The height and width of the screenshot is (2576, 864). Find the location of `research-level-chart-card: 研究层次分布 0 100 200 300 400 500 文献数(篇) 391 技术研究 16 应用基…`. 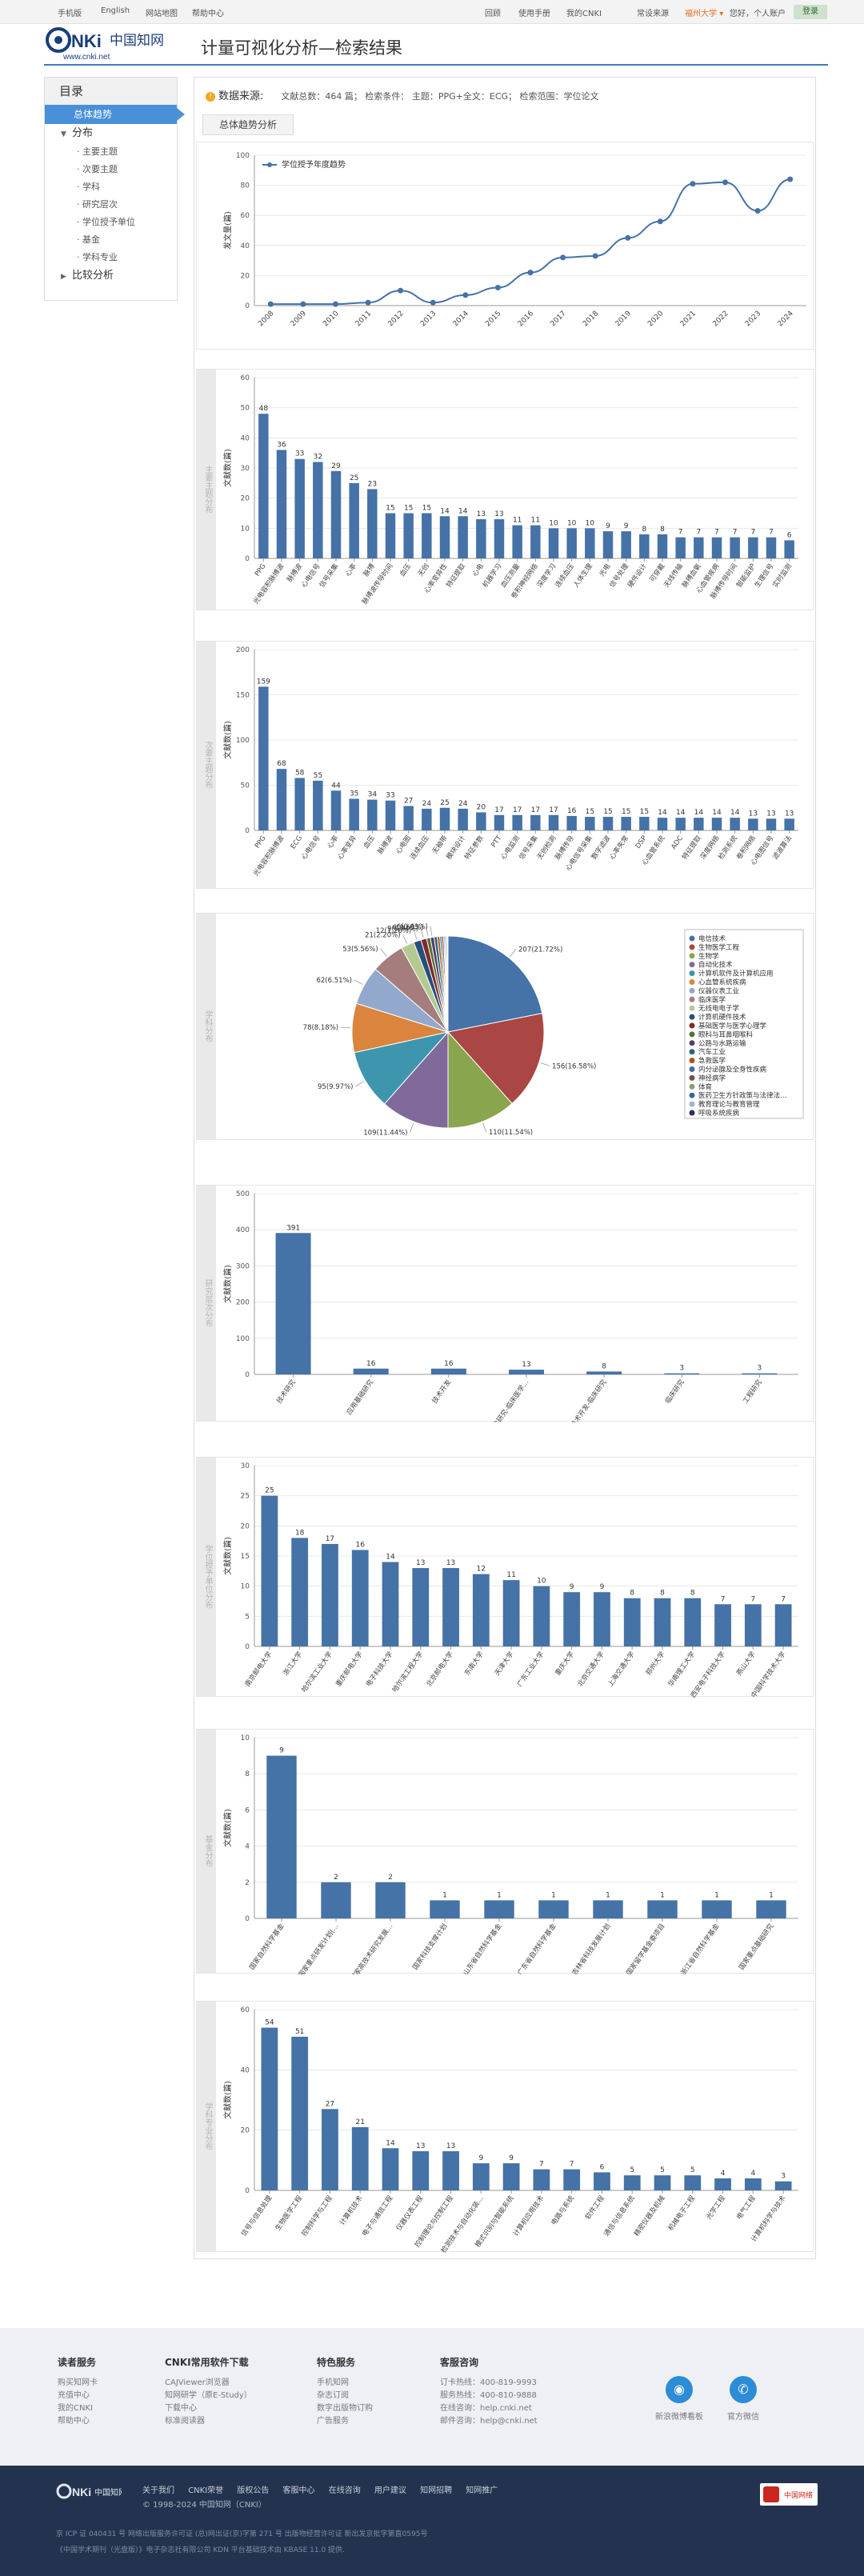

research-level-chart-card: 研究层次分布 0 100 200 300 400 500 文献数(篇) 391 技术研究 16 应用基… is located at coordinates (505, 1303).